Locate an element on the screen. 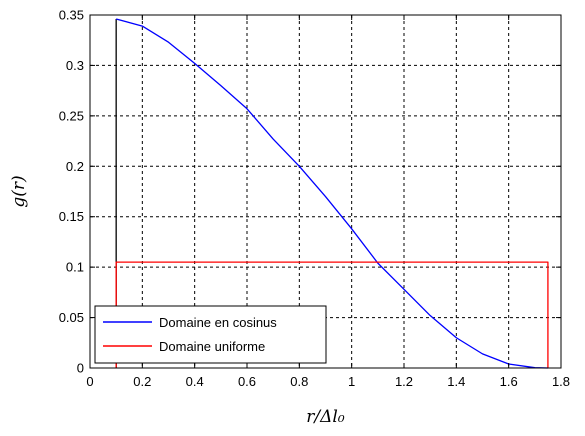  x-tick-label: 0.2 is located at coordinates (142, 381).